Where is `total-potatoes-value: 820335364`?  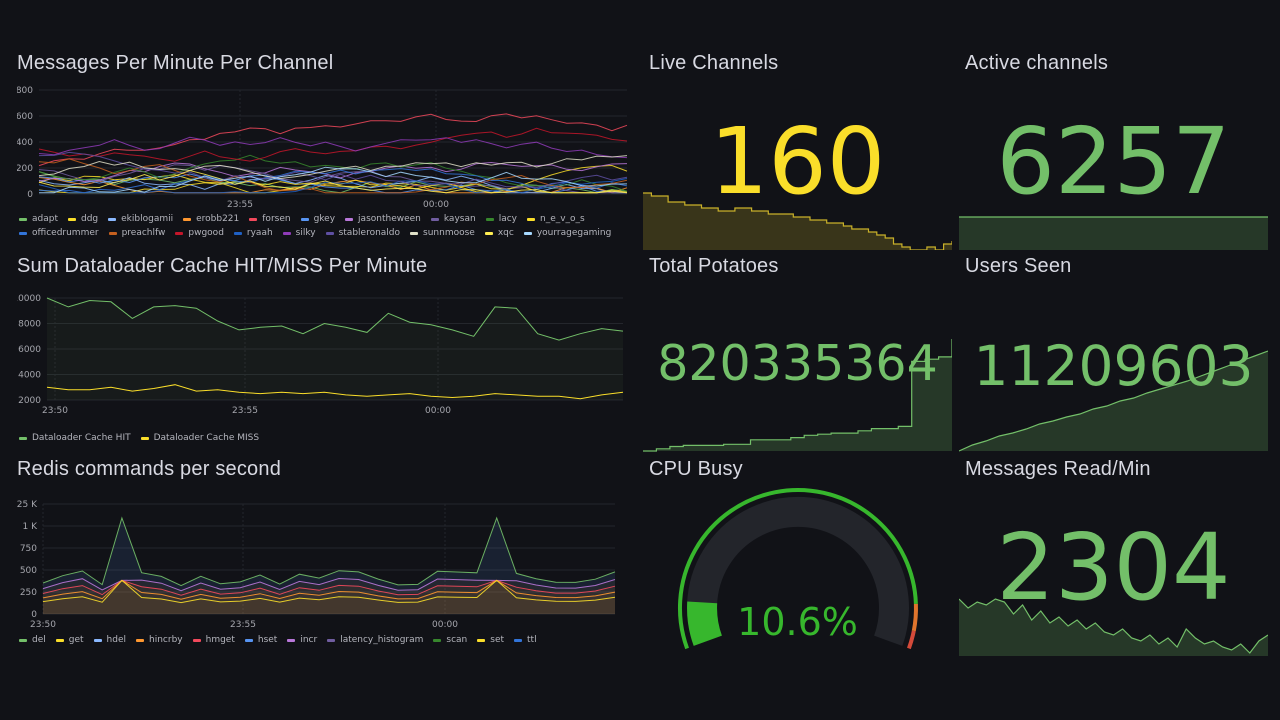
total-potatoes-value: 820335364 is located at coordinates (797, 363).